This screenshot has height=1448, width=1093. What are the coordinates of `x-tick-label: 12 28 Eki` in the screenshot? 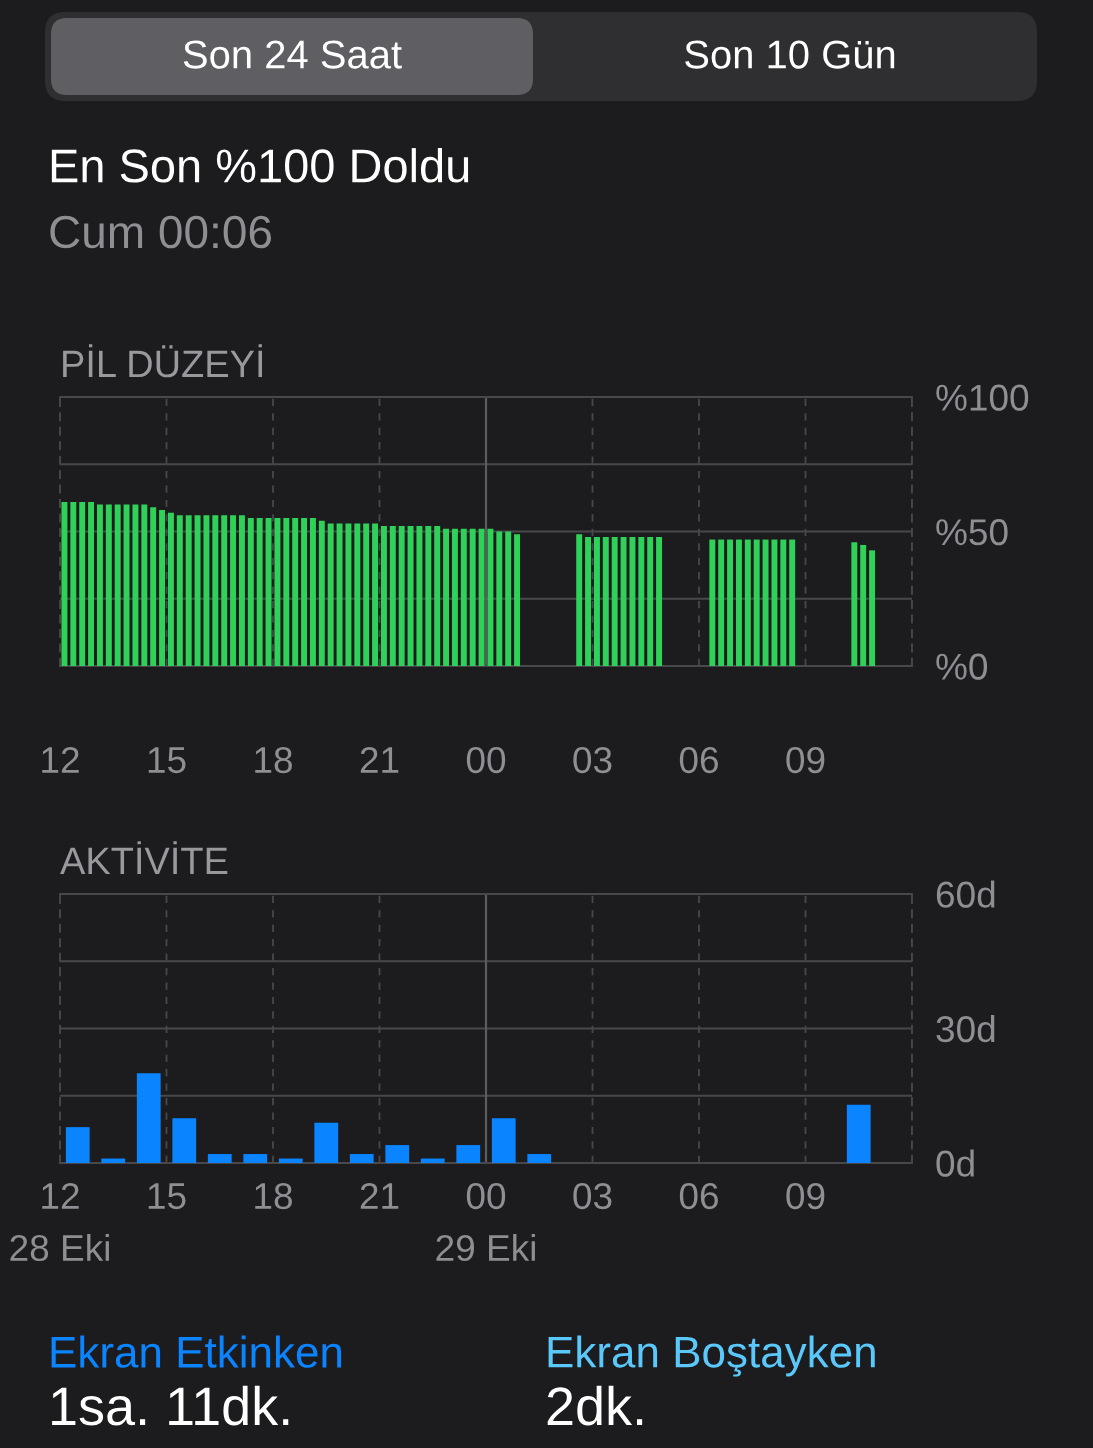 It's located at (59, 1222).